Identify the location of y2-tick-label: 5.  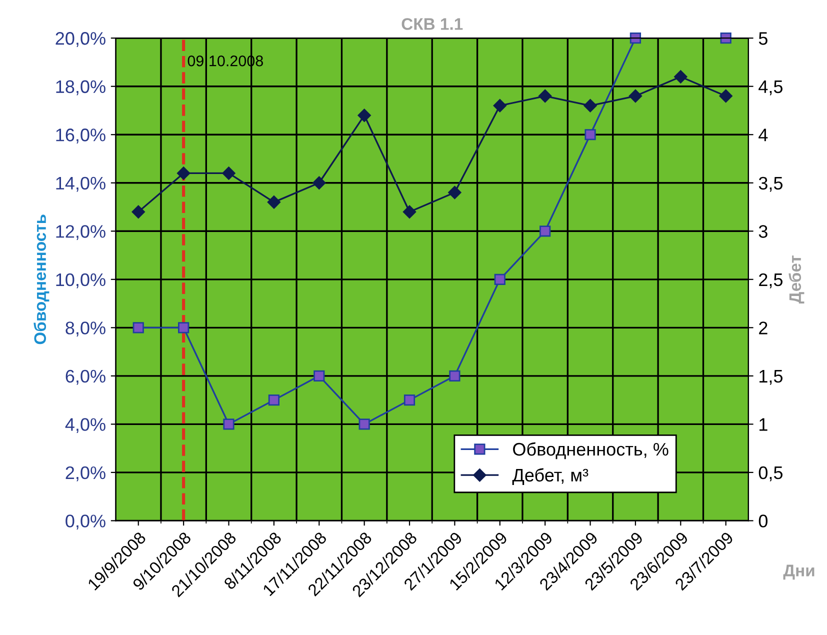
(763, 38).